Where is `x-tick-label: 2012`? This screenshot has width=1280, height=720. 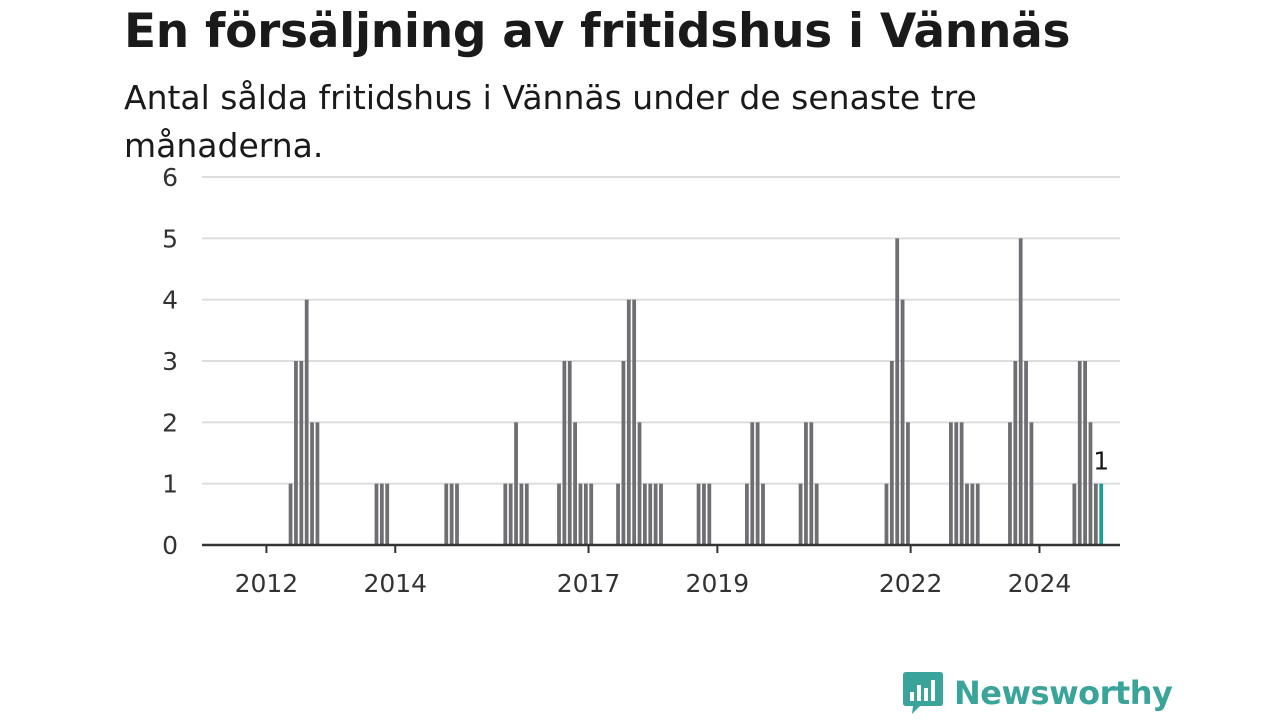 x-tick-label: 2012 is located at coordinates (267, 583).